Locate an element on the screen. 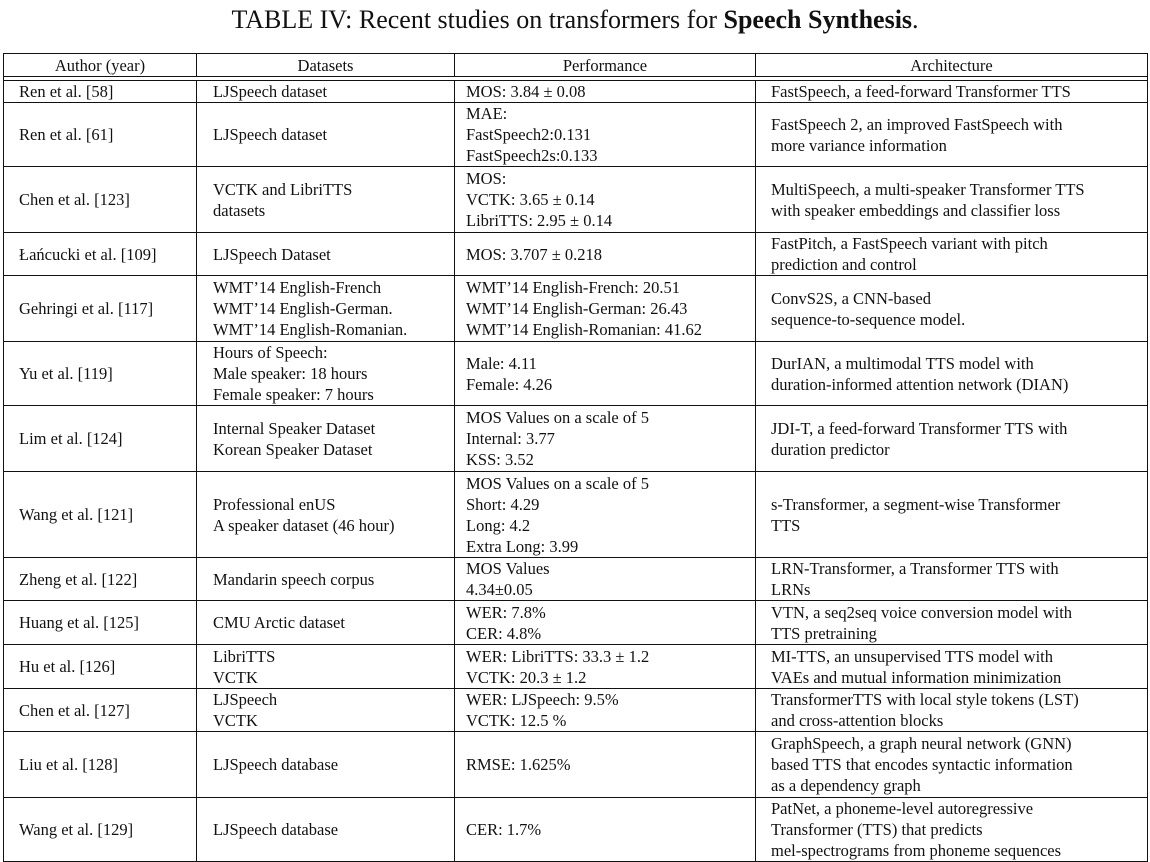 This screenshot has width=1150, height=862. performance-cell: CER: 1.7% is located at coordinates (605, 829).